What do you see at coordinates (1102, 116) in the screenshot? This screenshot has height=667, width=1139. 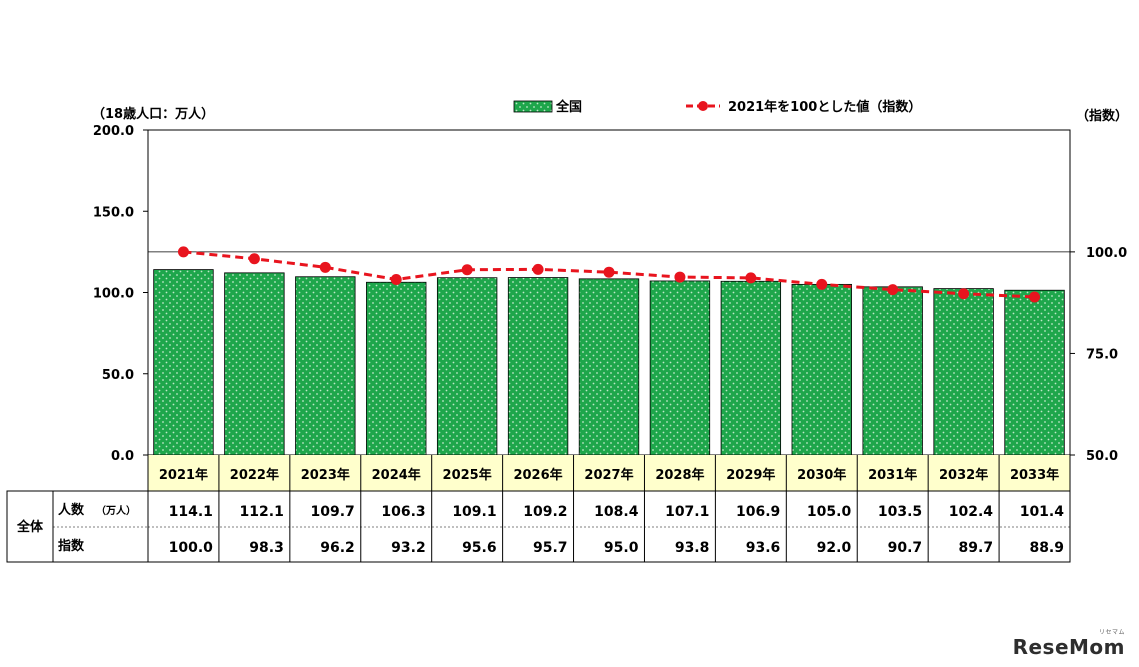 I see `y-axis-title-right: （指数）` at bounding box center [1102, 116].